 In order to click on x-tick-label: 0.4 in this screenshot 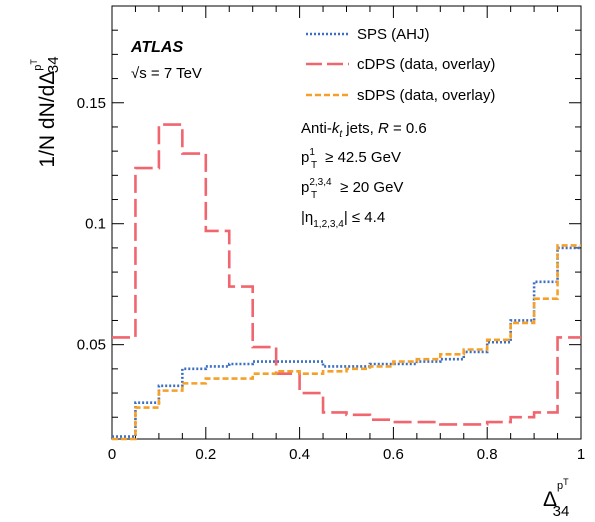, I will do `click(299, 454)`.